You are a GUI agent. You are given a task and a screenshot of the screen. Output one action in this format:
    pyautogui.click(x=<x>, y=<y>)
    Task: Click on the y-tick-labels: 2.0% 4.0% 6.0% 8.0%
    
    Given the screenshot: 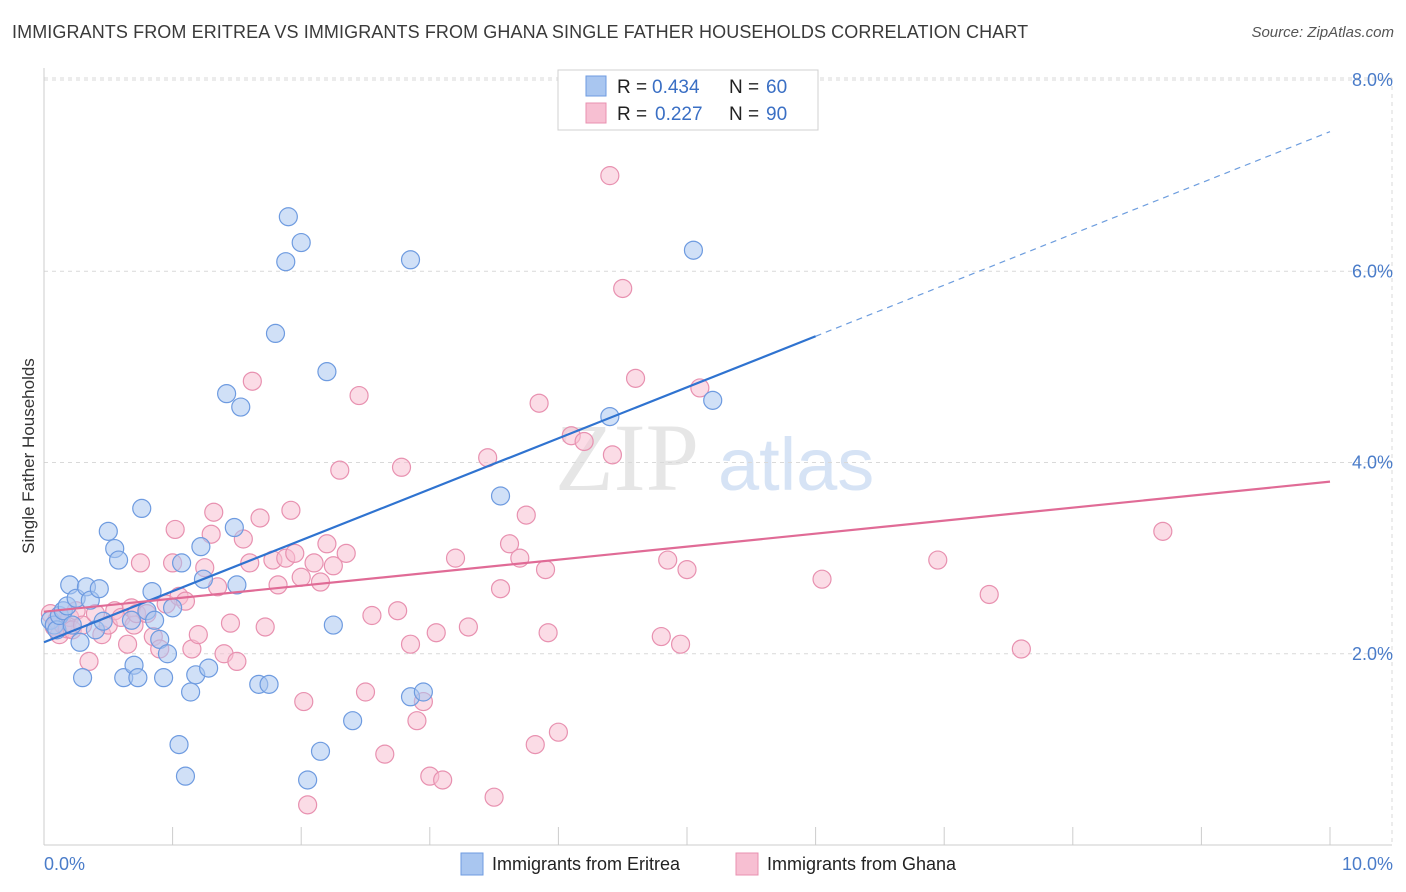 What is the action you would take?
    pyautogui.click(x=1372, y=367)
    